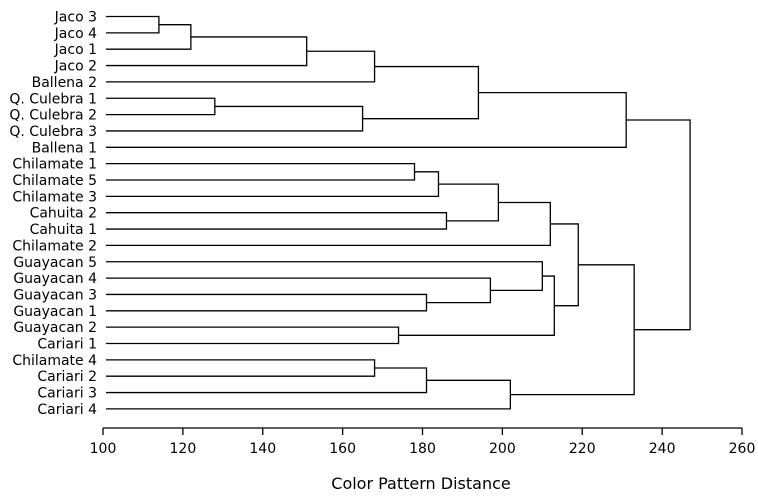 The width and height of the screenshot is (758, 497). What do you see at coordinates (420, 483) in the screenshot?
I see `x-axis-title: Color Pattern Distance` at bounding box center [420, 483].